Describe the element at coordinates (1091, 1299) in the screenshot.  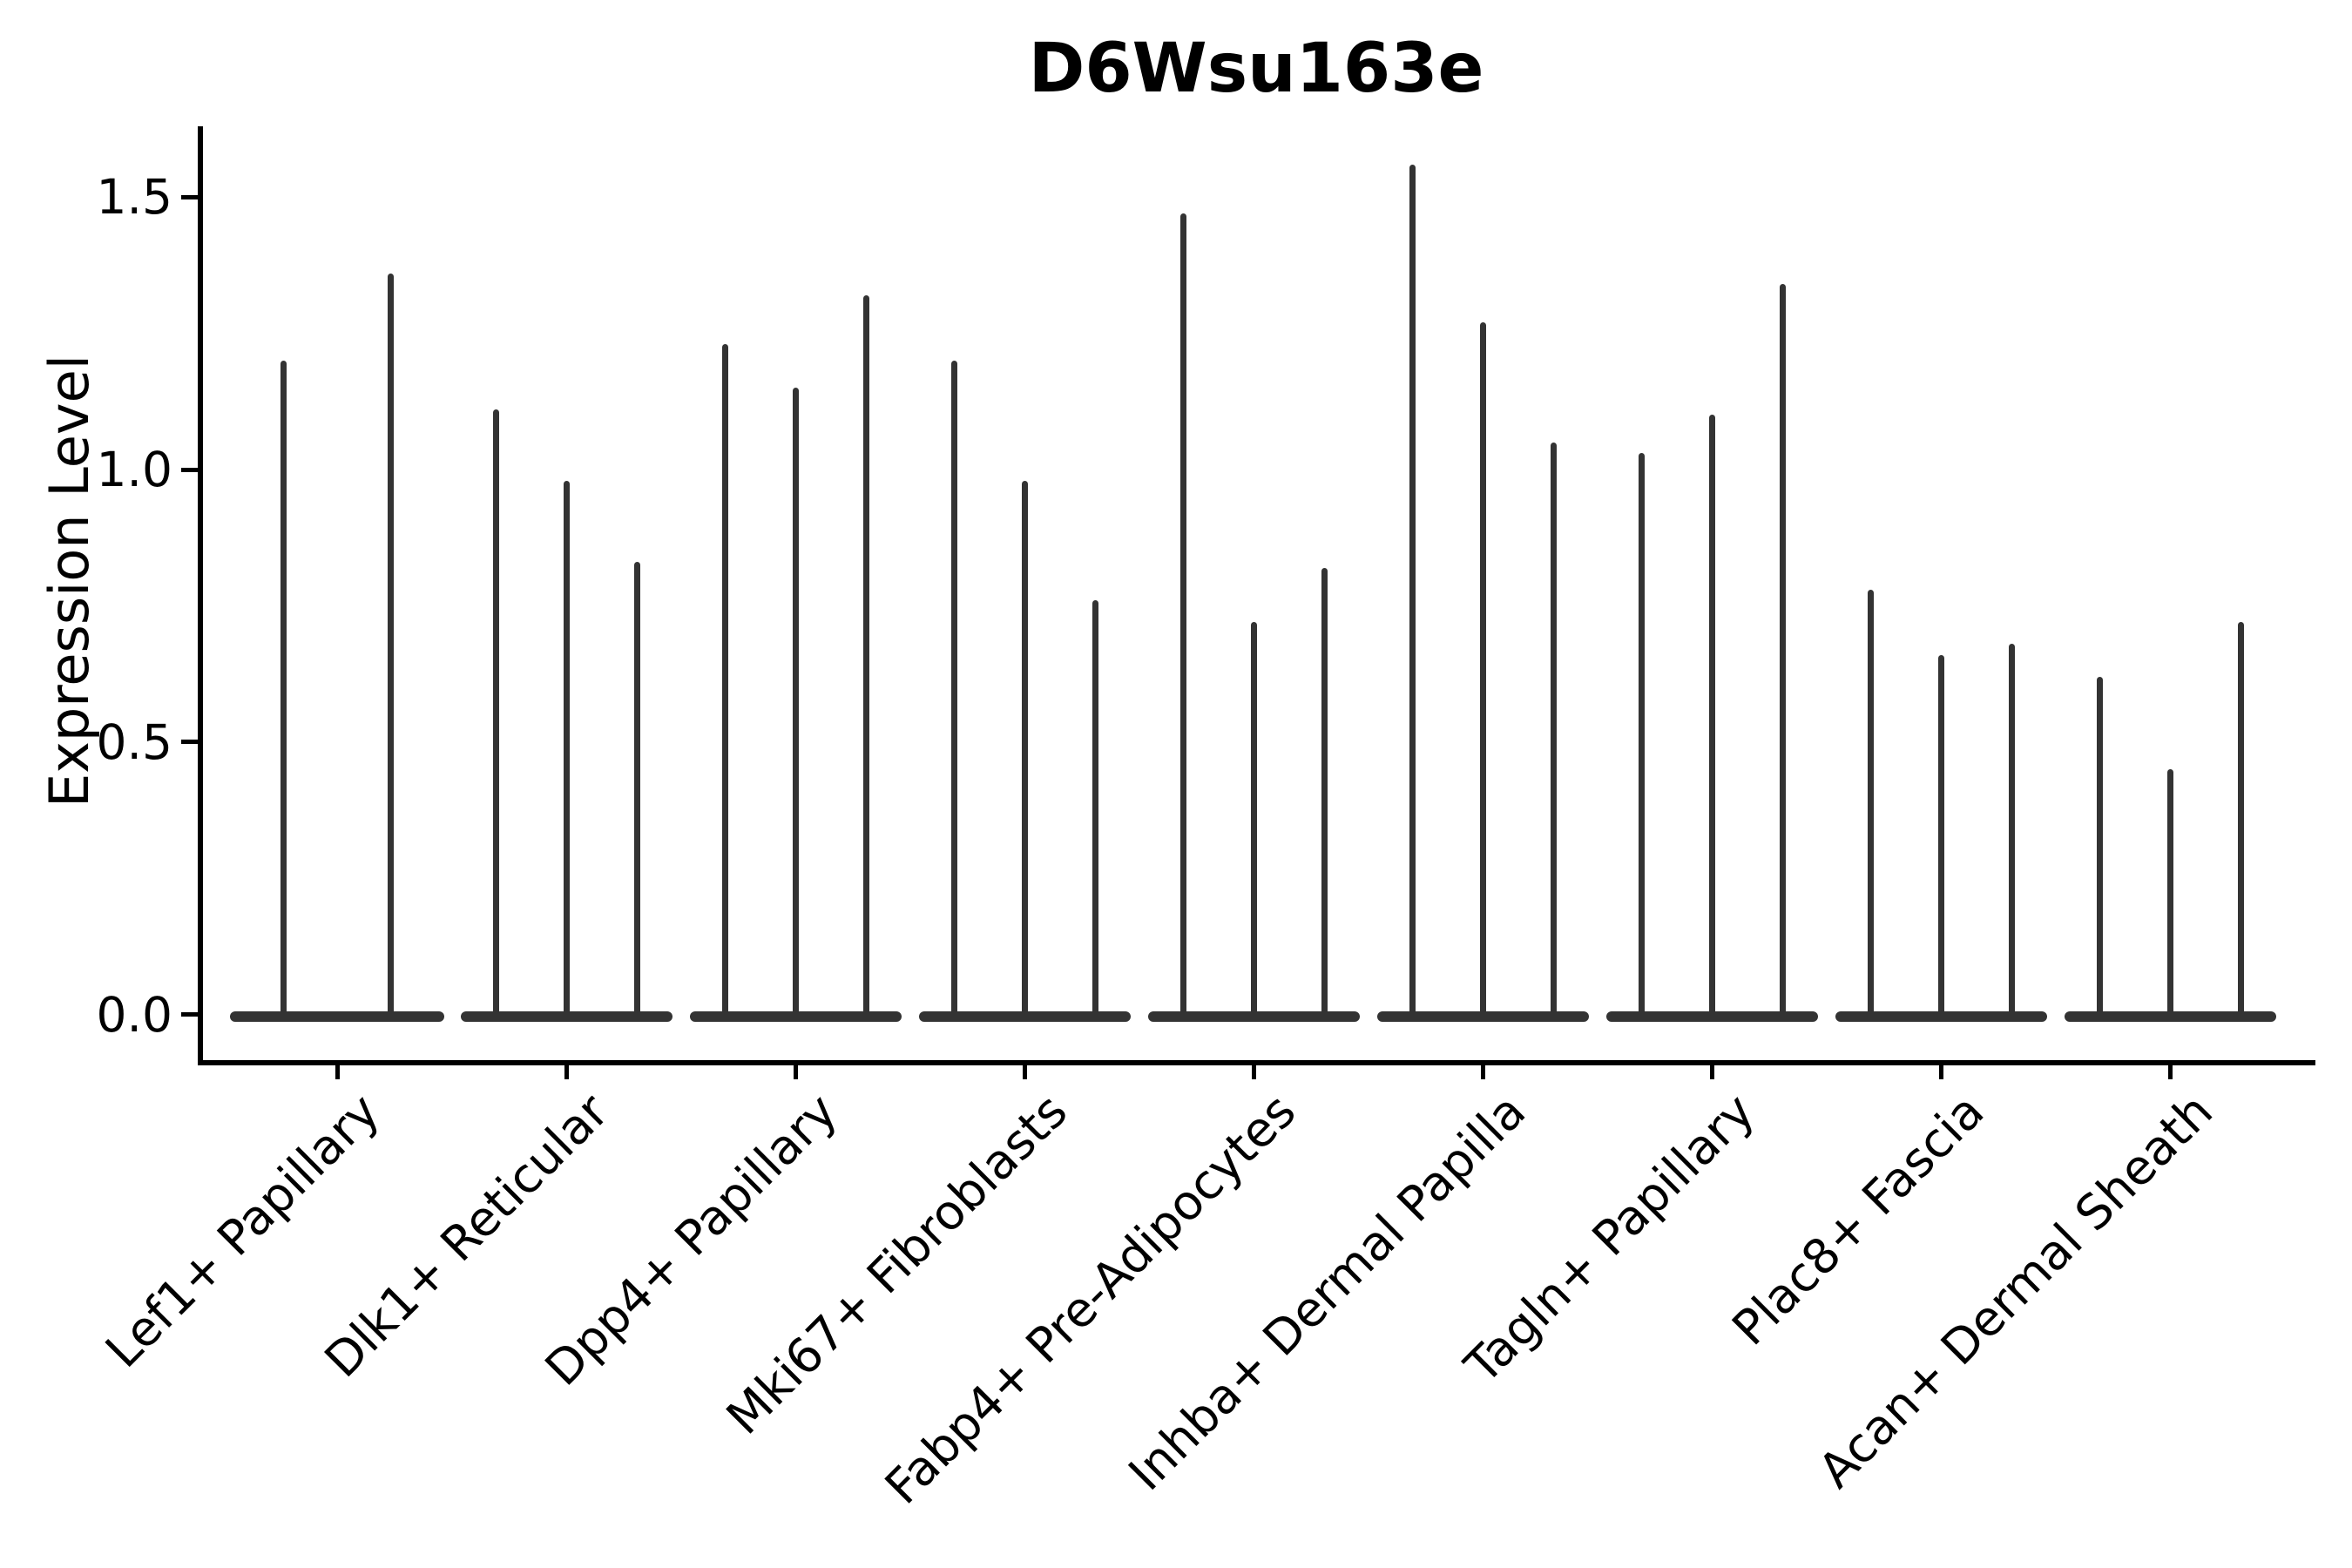
I see `x-tick-label: Fabp4+ Pre-Adipocytes` at that location.